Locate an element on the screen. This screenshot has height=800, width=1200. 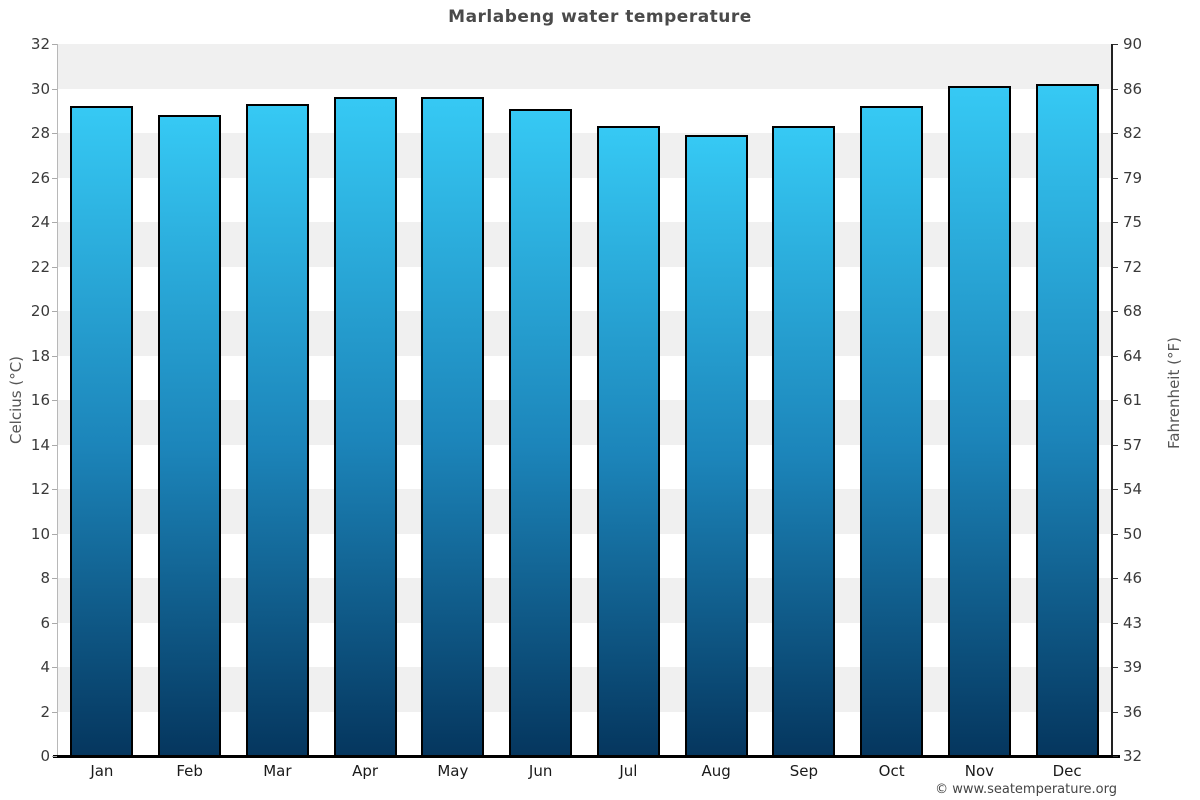
y-tick-fahrenheit: 79 is located at coordinates (1133, 177).